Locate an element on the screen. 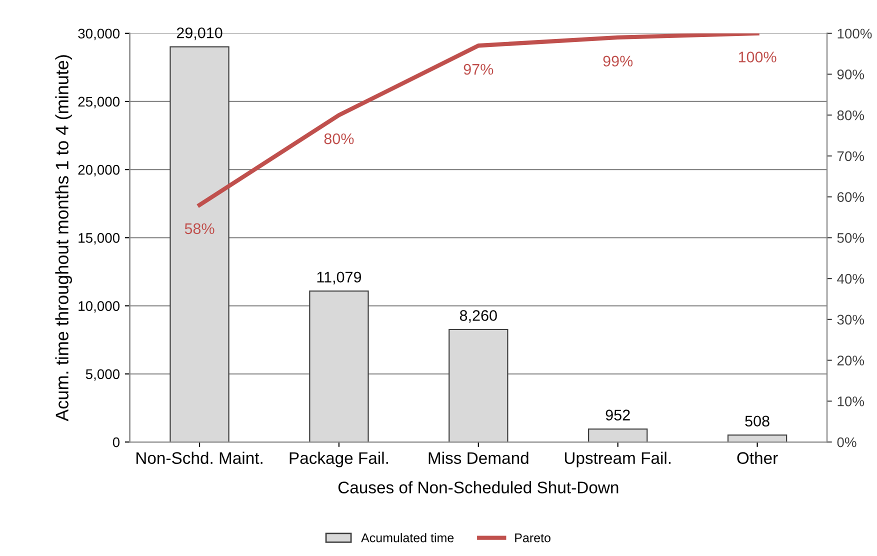 Image resolution: width=877 pixels, height=556 pixels. y-tick-label: 0 is located at coordinates (116, 442).